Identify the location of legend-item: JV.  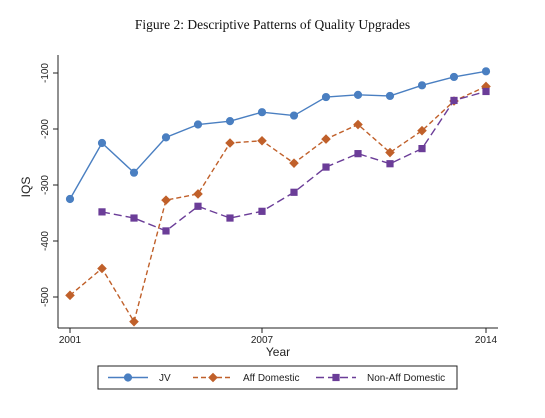
(139, 378).